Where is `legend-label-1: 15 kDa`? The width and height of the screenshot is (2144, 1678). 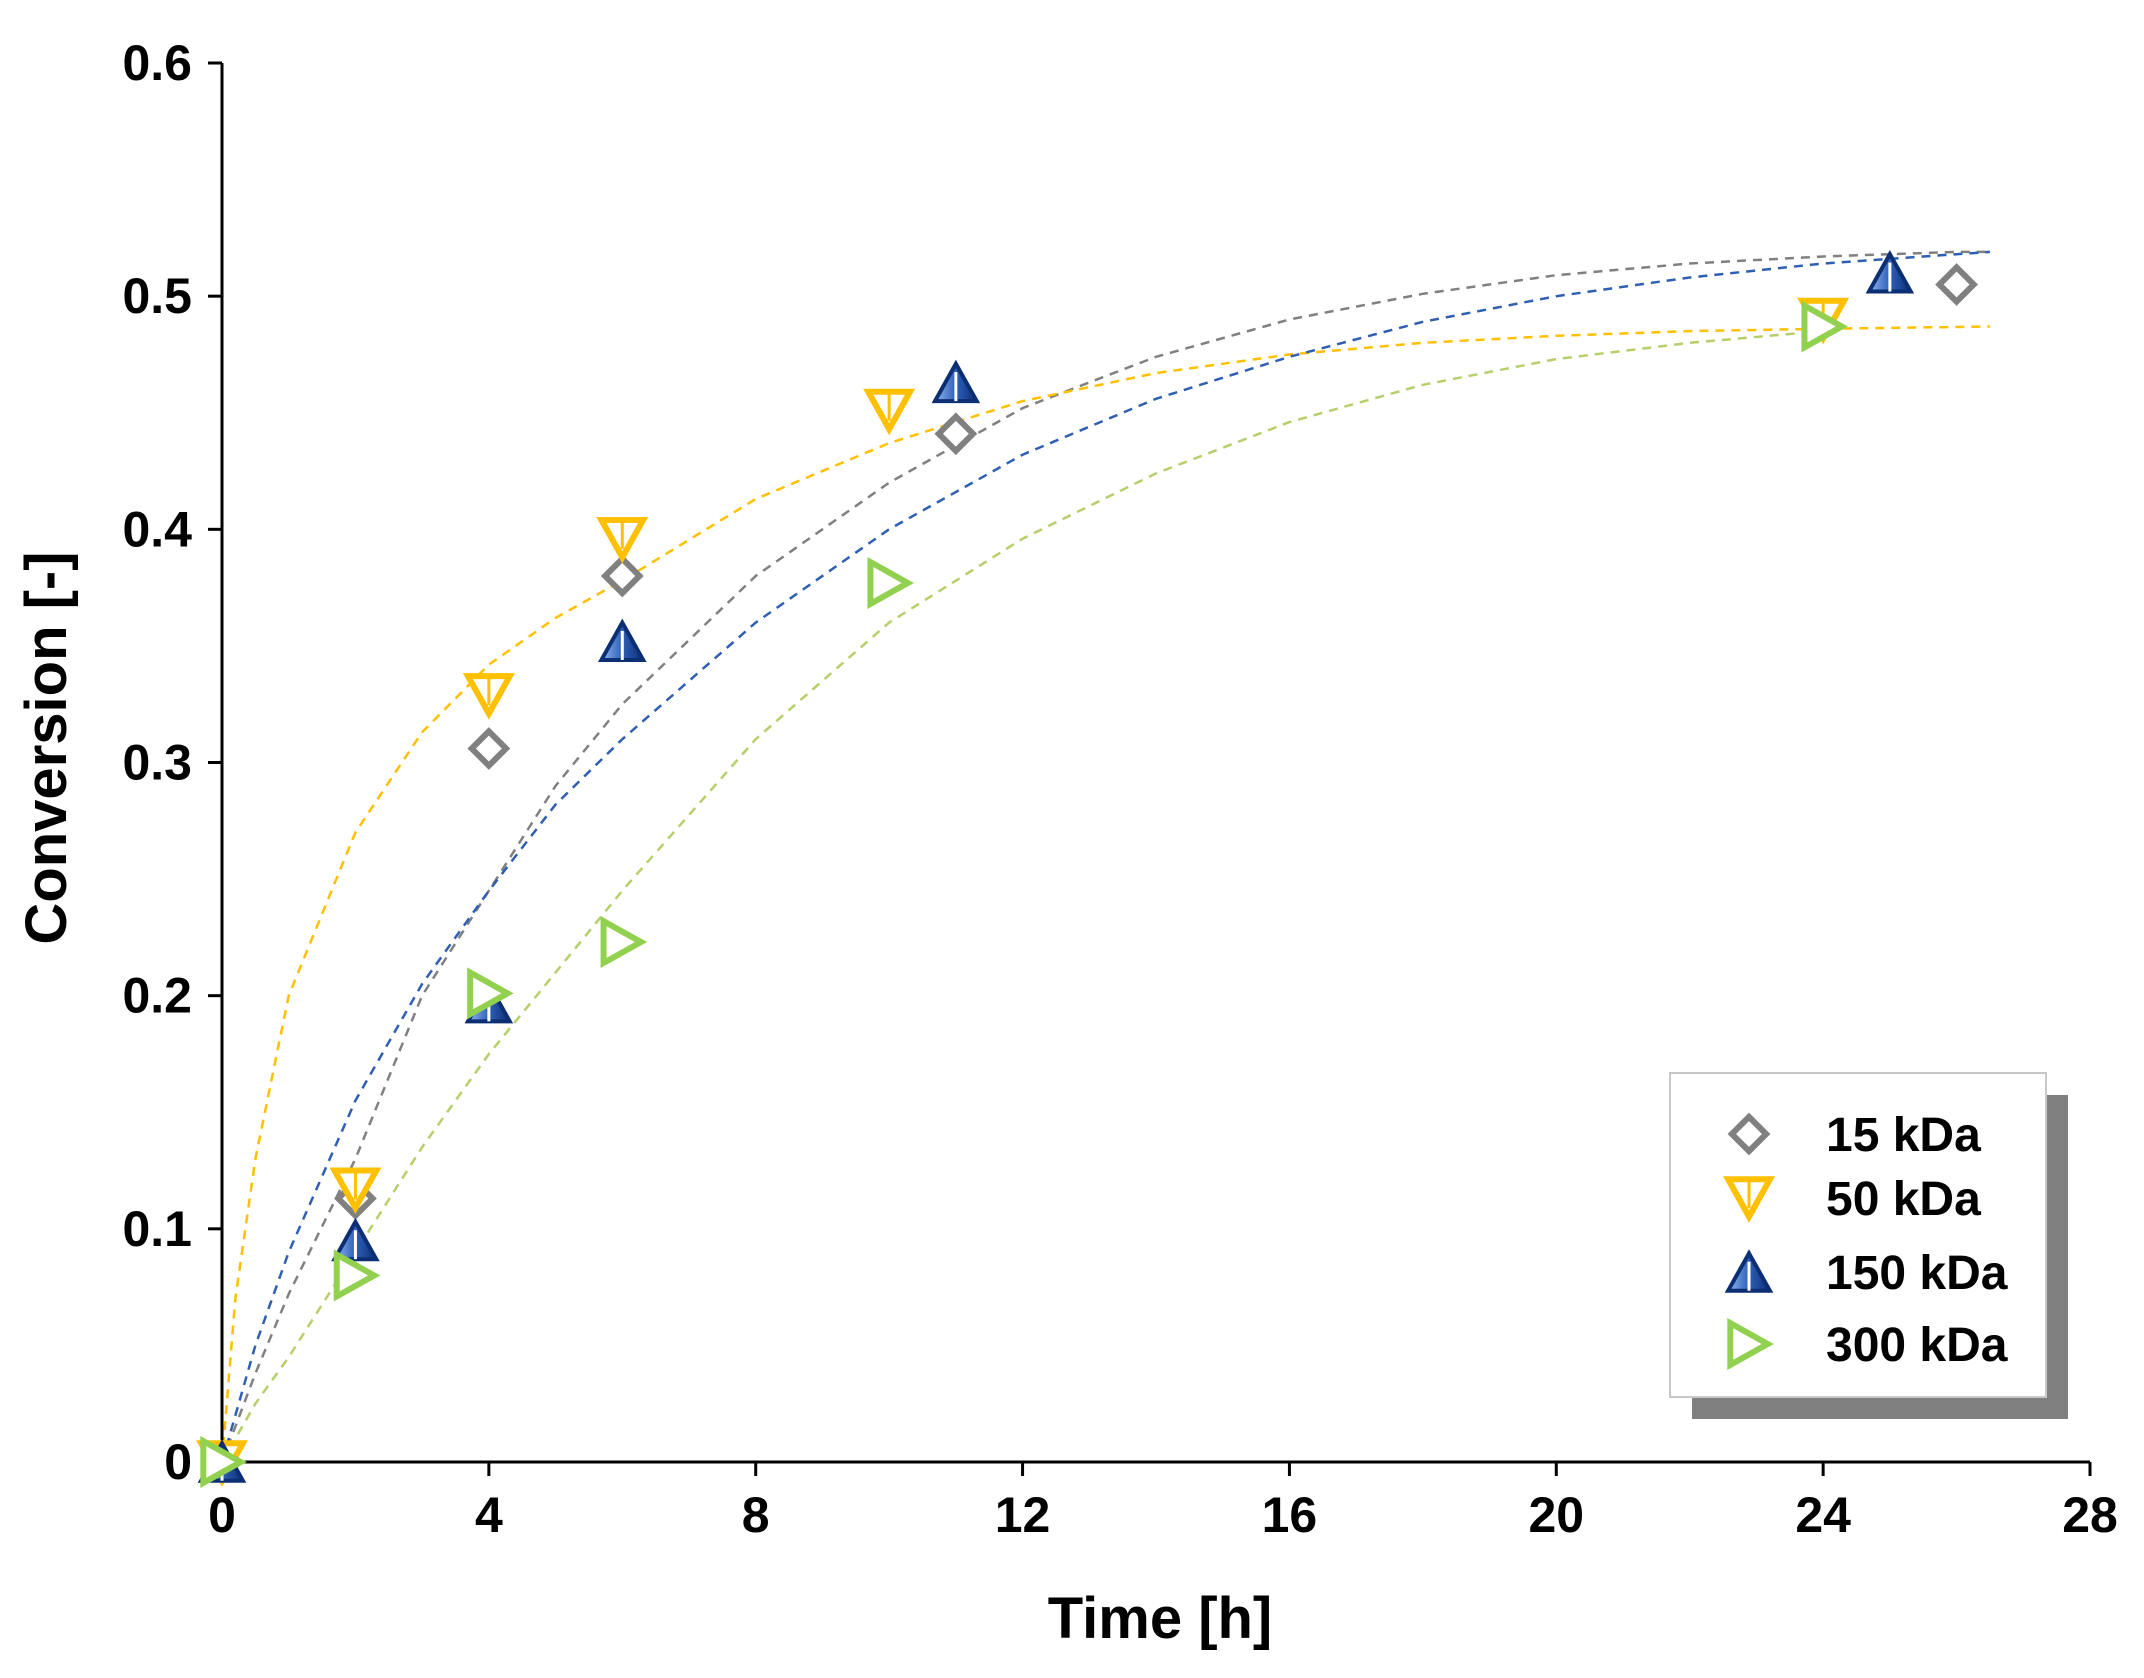 legend-label-1: 15 kDa is located at coordinates (1903, 1135).